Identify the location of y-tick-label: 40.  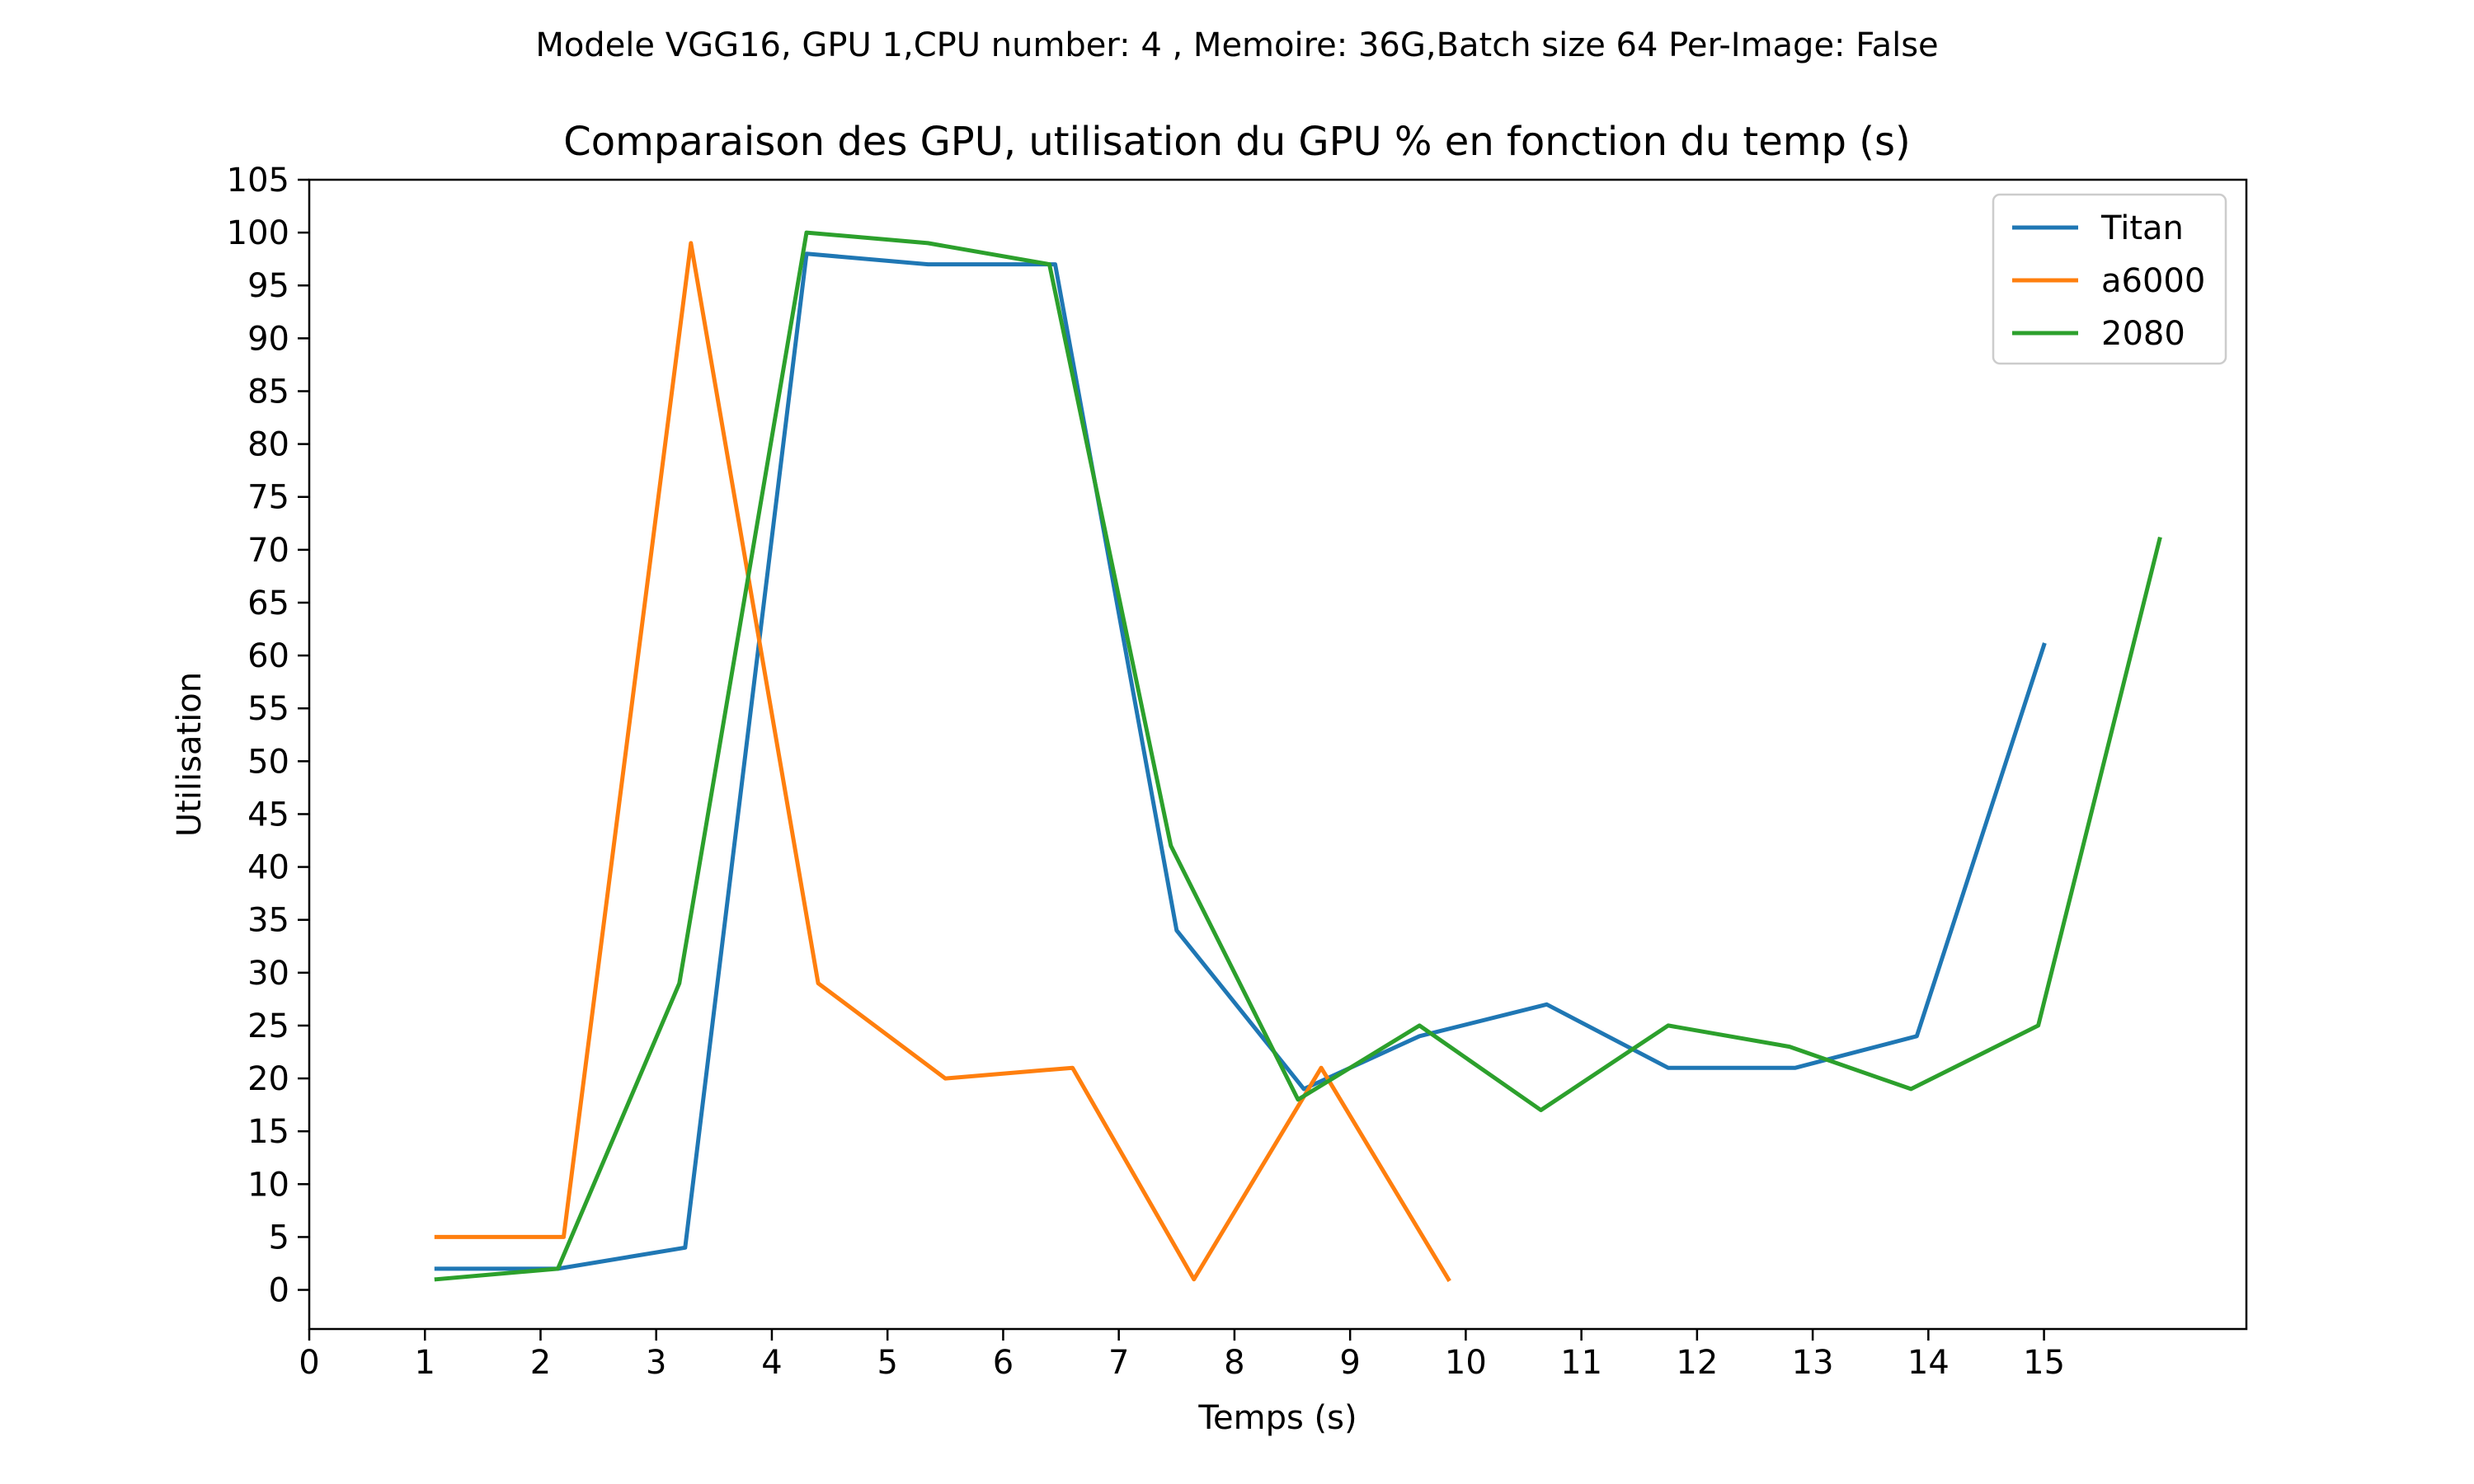
(268, 868).